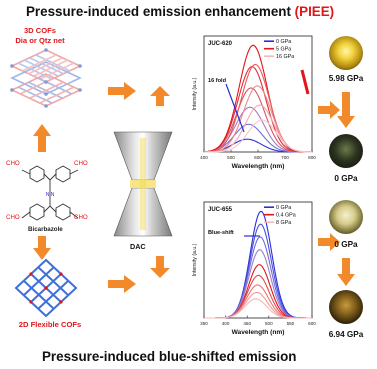  I want to click on photo-bottom-high-label: 6.94 GPa, so click(346, 334).